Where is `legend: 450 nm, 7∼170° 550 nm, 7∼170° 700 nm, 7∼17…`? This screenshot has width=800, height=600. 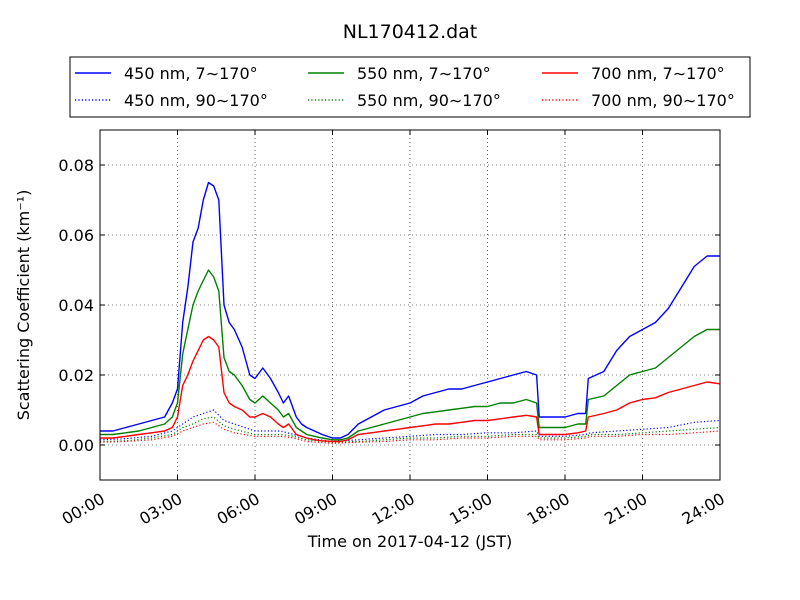 legend: 450 nm, 7∼170° 550 nm, 7∼170° 700 nm, 7∼17… is located at coordinates (410, 87).